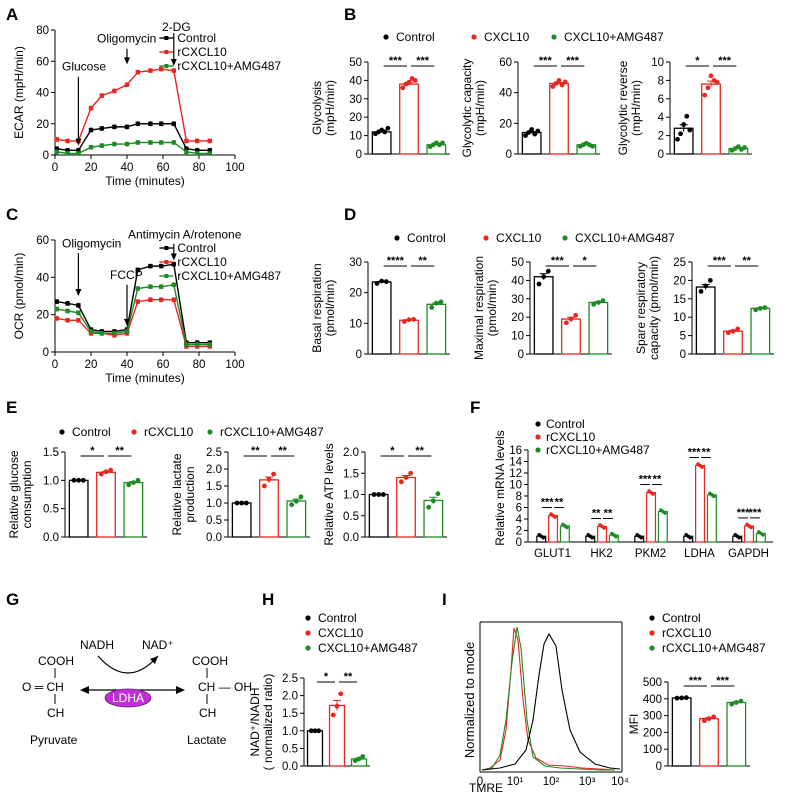 Image resolution: width=789 pixels, height=794 pixels. What do you see at coordinates (548, 698) in the screenshot?
I see `tmre-trace-amg487` at bounding box center [548, 698].